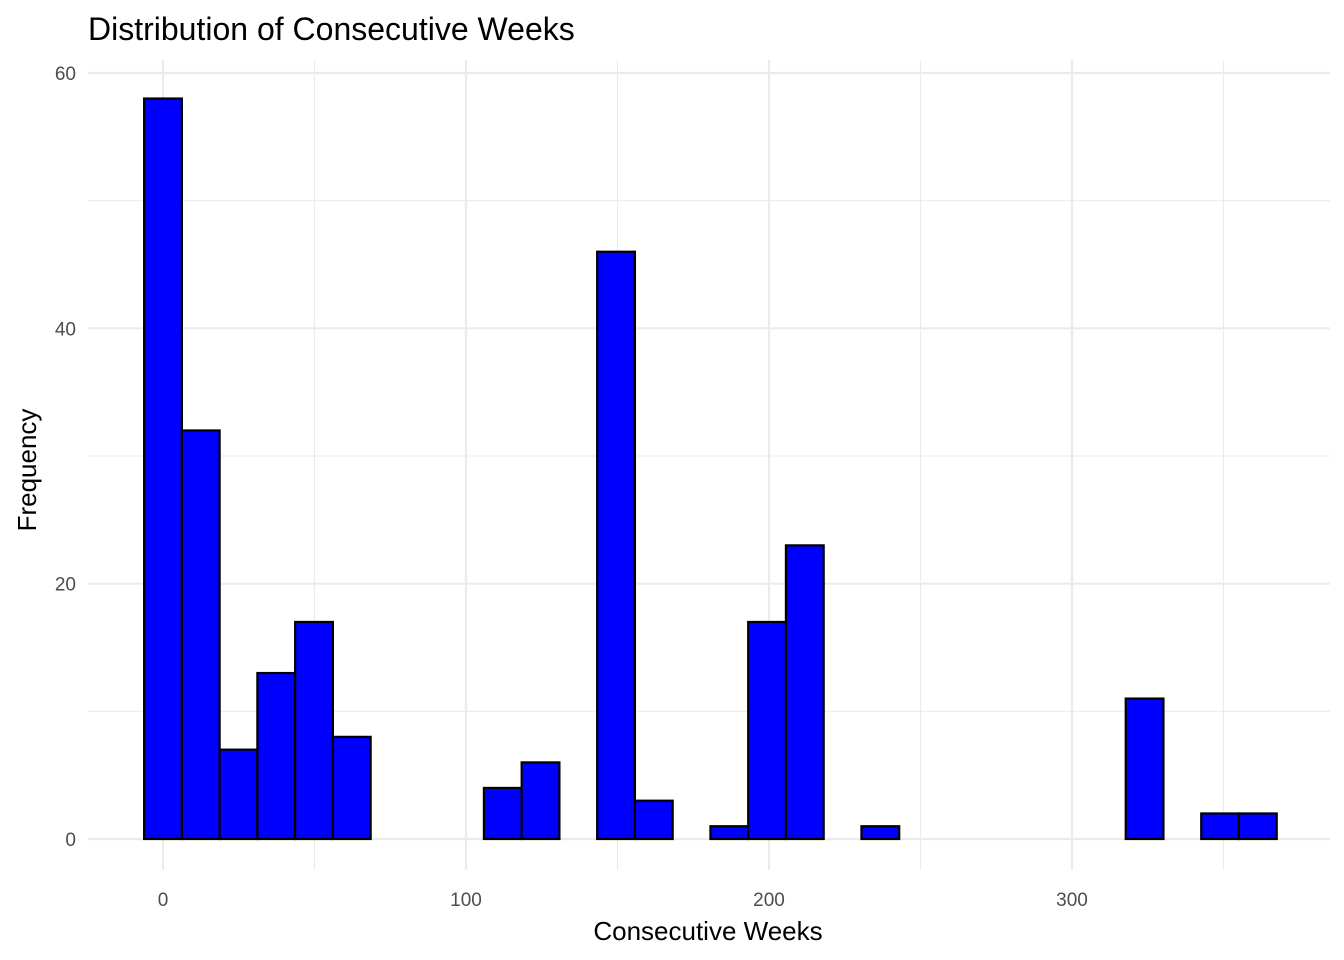 The width and height of the screenshot is (1344, 960). What do you see at coordinates (331, 29) in the screenshot?
I see `chart-title: Distribution of Consecutive Weeks` at bounding box center [331, 29].